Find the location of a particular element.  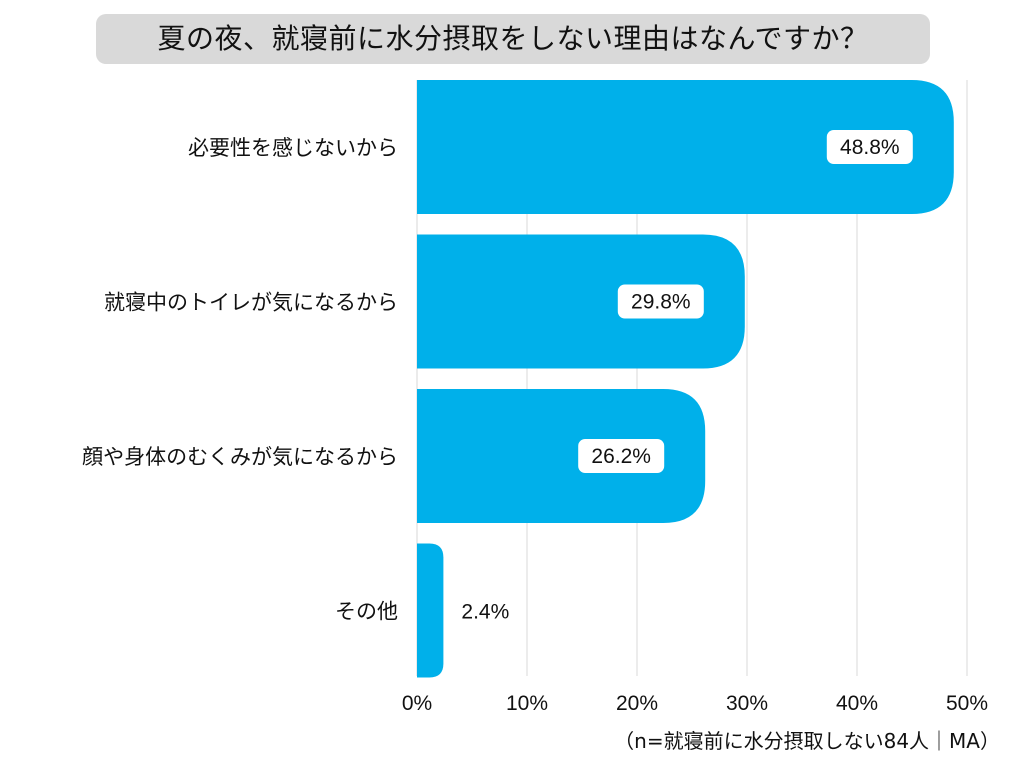

chart-note: （n=就寝前に水分摂取しない84人｜MA） is located at coordinates (807, 741).